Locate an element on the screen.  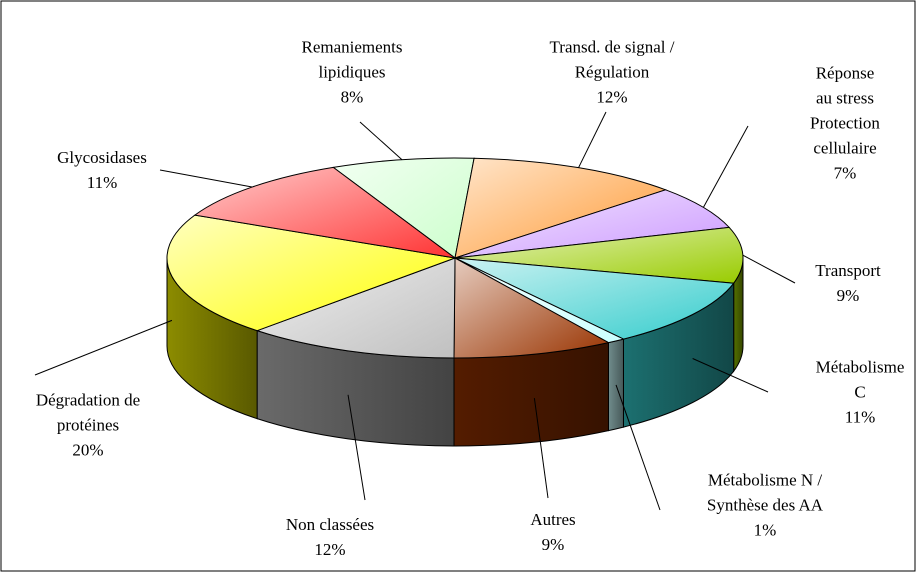
slice-label: Non classées 12% is located at coordinates (330, 537).